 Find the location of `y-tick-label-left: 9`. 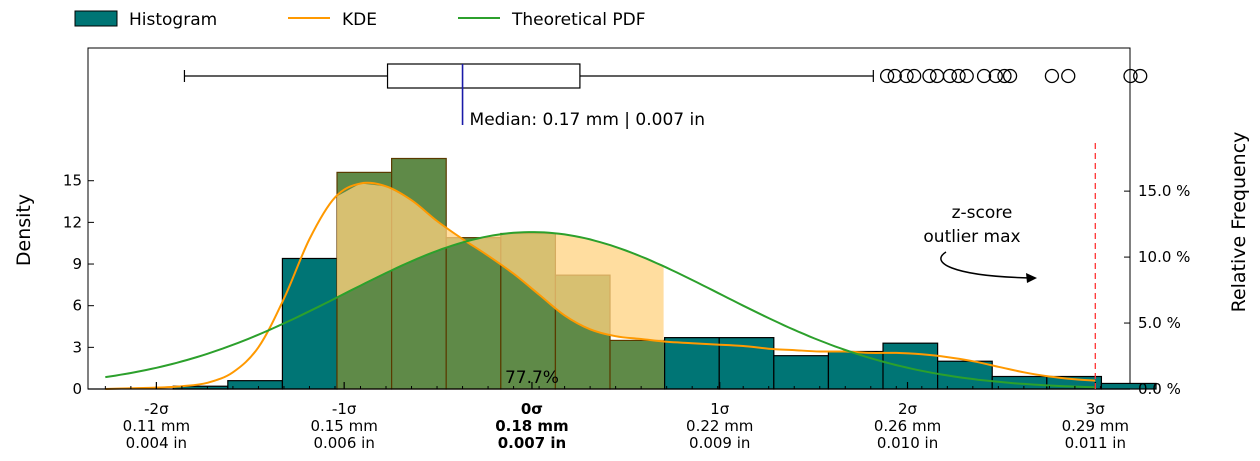

y-tick-label-left: 9 is located at coordinates (77, 264).